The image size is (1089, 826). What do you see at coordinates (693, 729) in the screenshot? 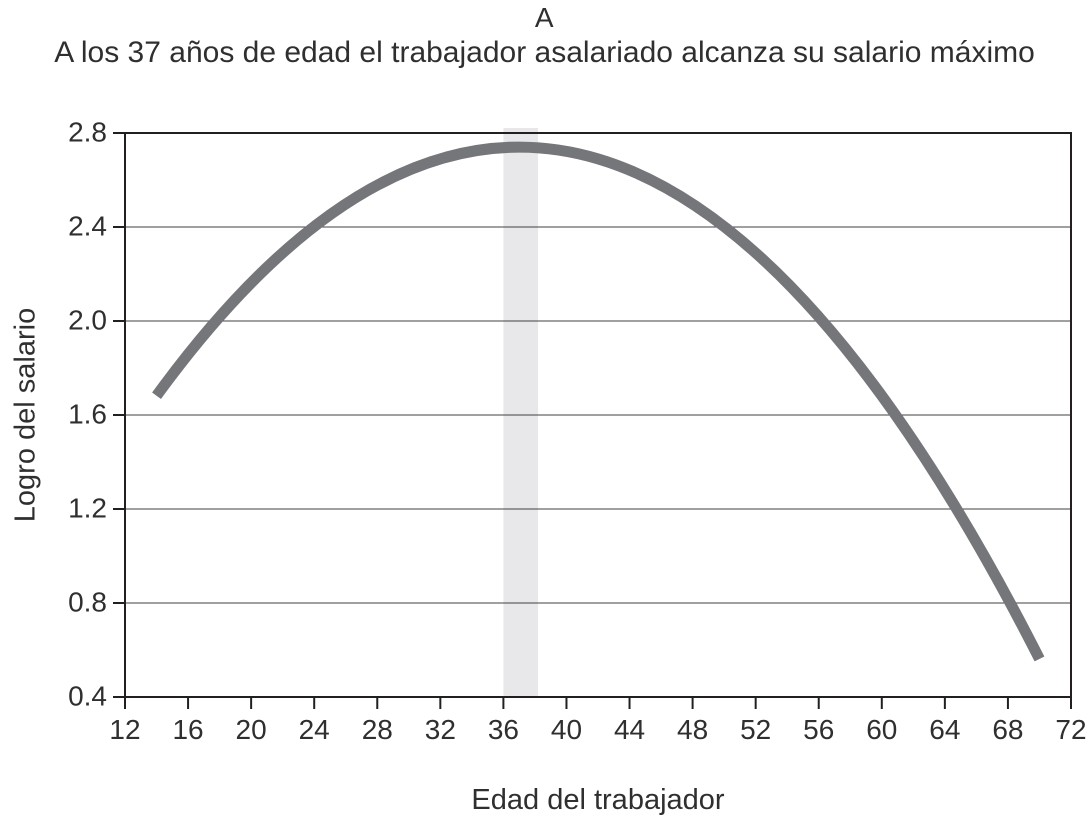
I see `x-tick-label: 48` at bounding box center [693, 729].